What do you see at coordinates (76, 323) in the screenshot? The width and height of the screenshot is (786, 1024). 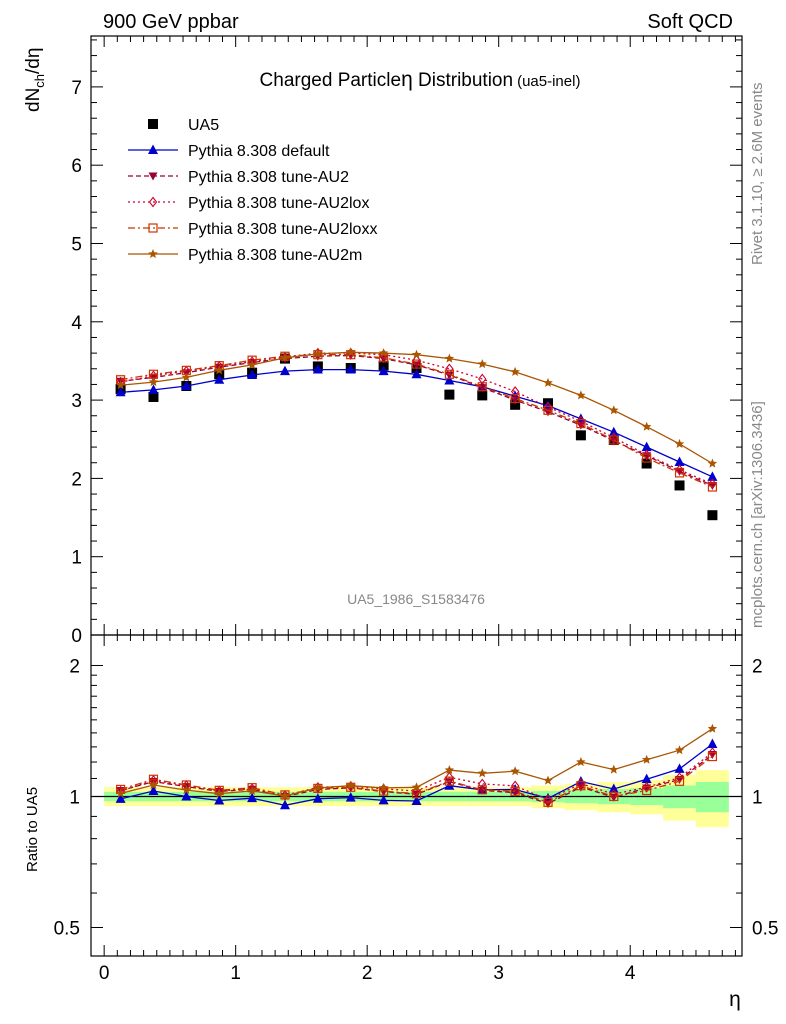 I see `y-tick-label-main: 4` at bounding box center [76, 323].